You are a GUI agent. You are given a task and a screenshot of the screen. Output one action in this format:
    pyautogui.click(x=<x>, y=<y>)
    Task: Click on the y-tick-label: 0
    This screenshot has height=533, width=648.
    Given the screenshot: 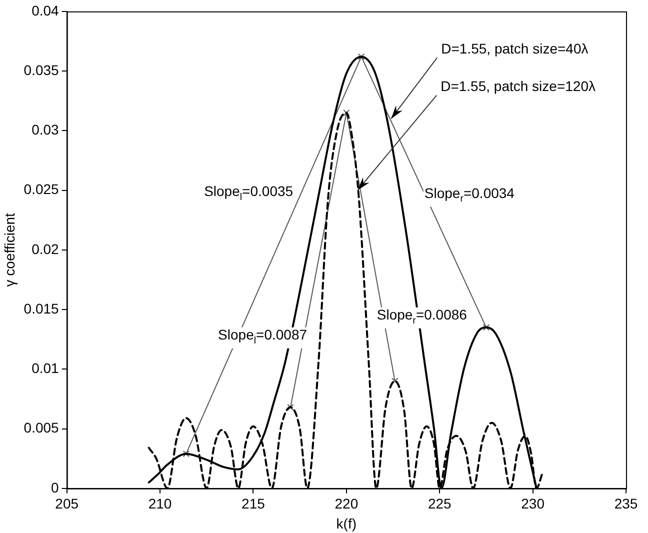 What is the action you would take?
    pyautogui.click(x=55, y=487)
    